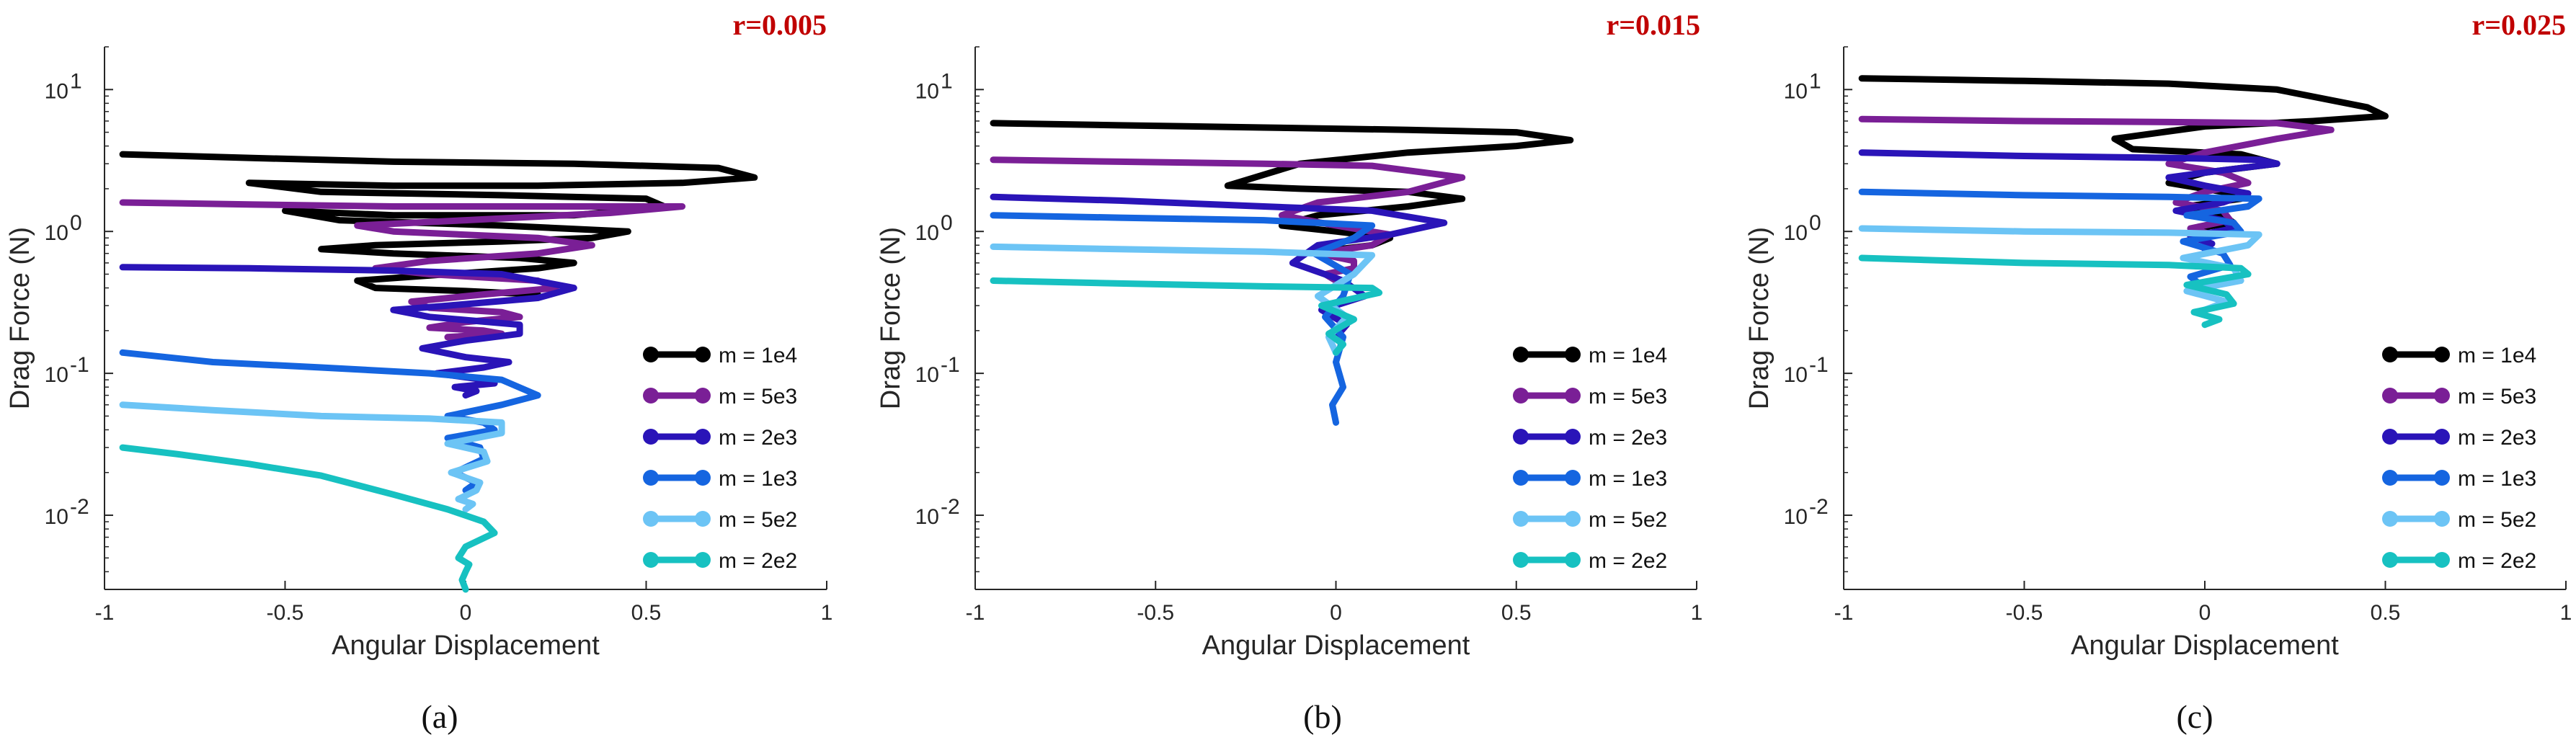  What do you see at coordinates (2497, 479) in the screenshot?
I see `legend-label: m = 1e3` at bounding box center [2497, 479].